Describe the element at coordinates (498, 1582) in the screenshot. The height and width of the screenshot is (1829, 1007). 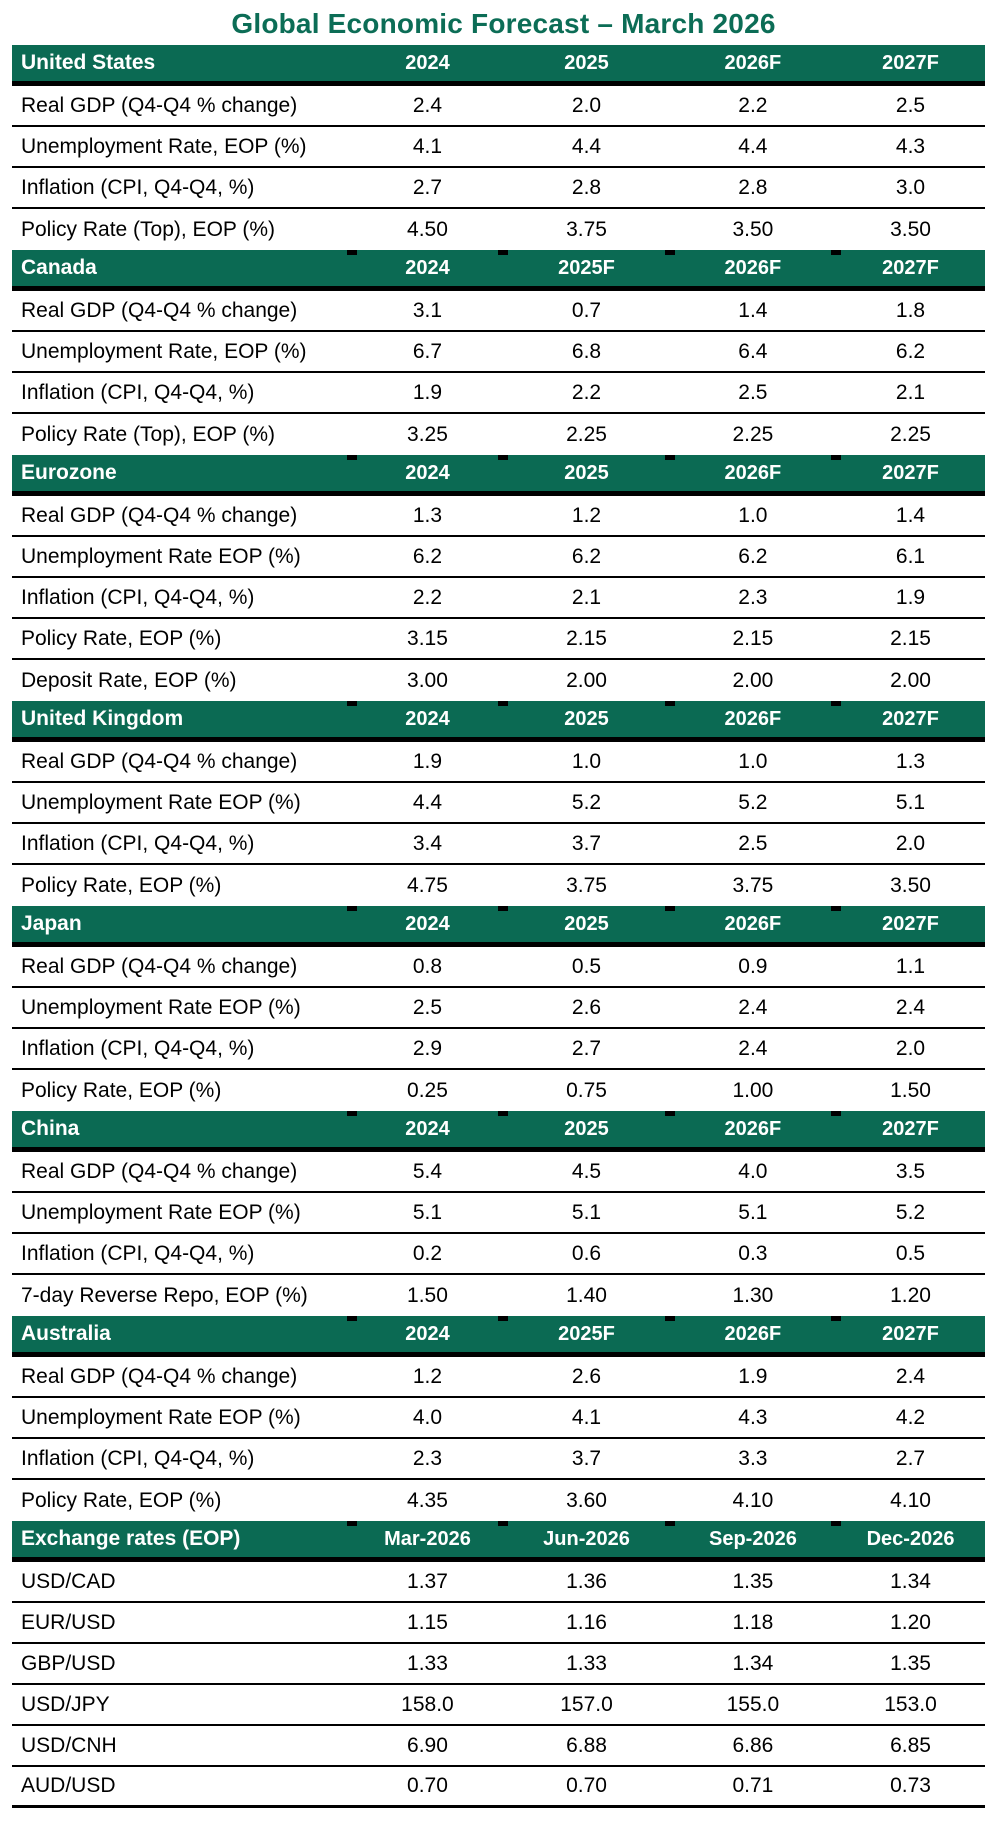
I see `table-row: USD/CAD 1.37 1.36 1.35 1.34` at that location.